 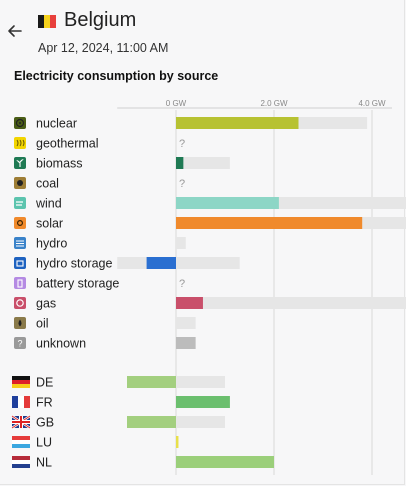 I want to click on nl-flag-icon, so click(x=21, y=462).